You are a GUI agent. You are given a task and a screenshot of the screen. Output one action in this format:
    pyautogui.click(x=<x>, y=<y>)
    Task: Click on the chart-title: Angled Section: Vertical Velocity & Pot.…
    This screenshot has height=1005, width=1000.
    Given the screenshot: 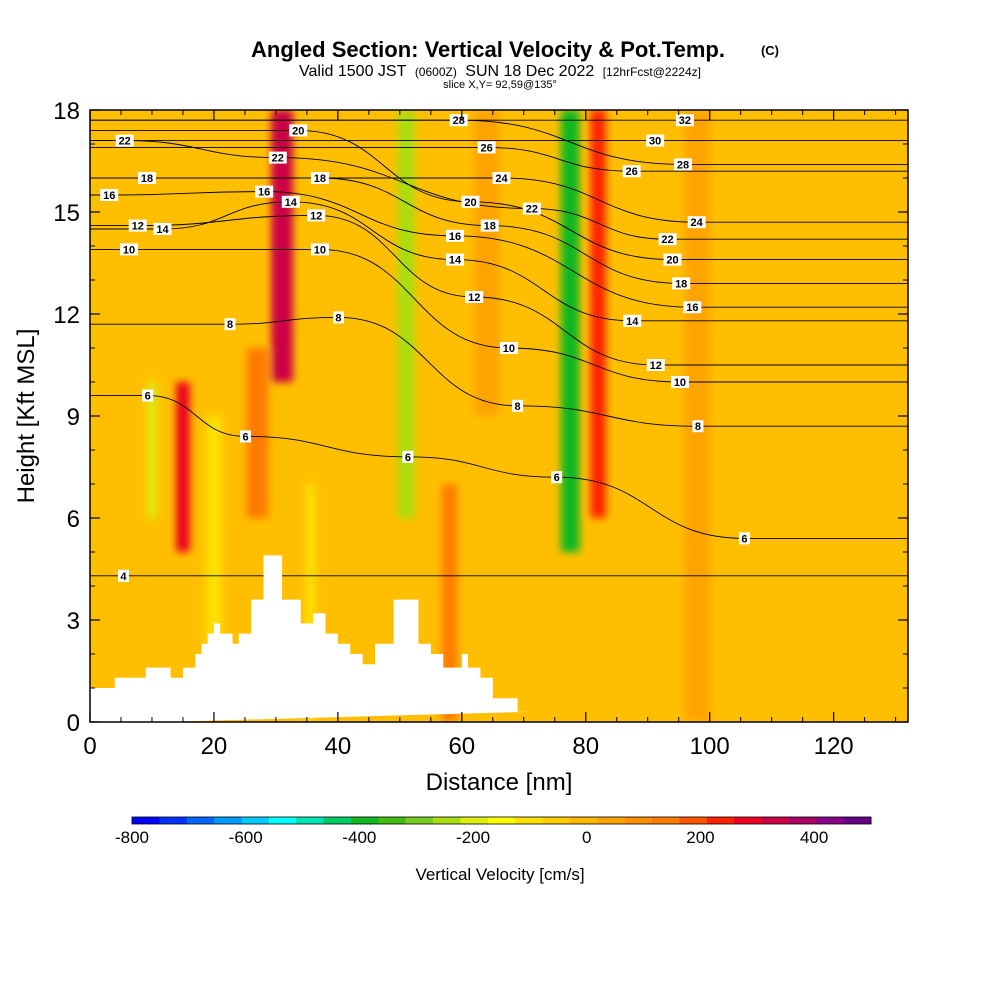 What is the action you would take?
    pyautogui.click(x=488, y=49)
    